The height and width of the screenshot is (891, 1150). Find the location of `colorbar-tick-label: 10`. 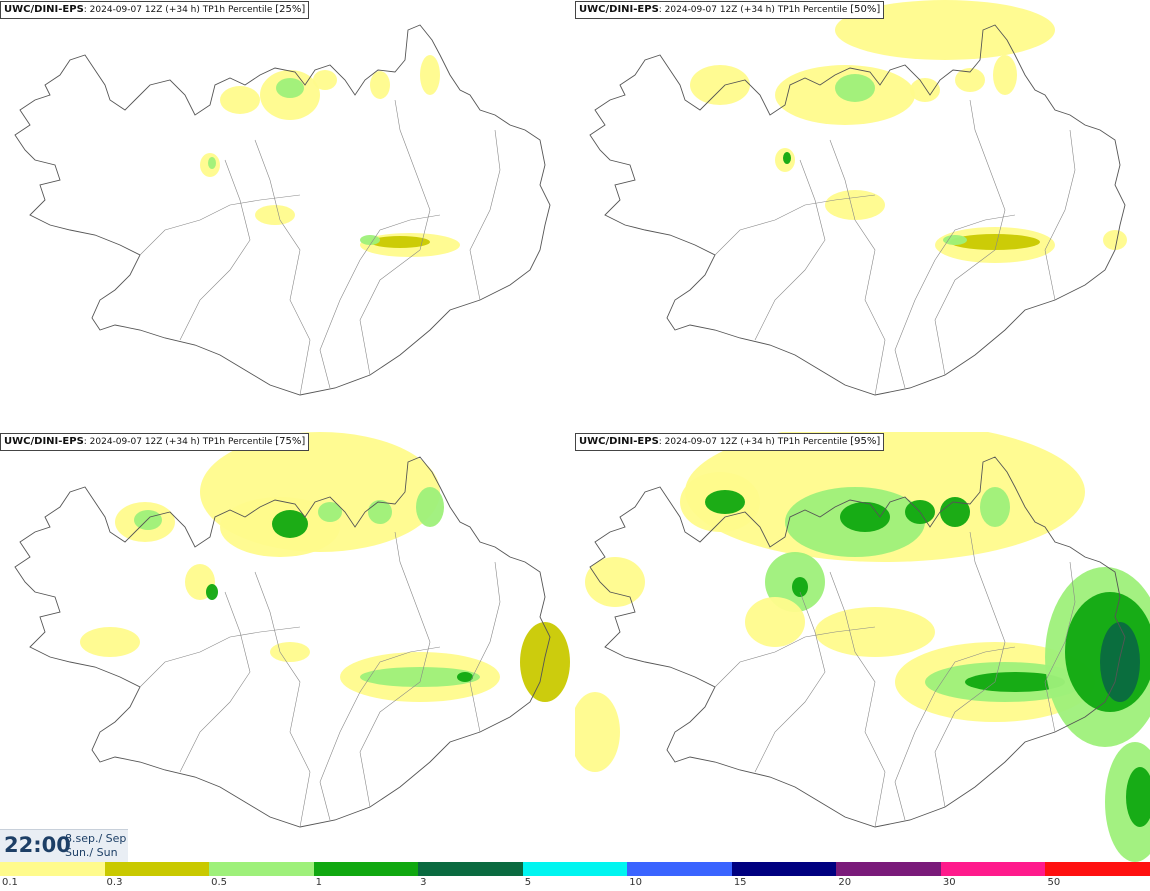

colorbar-tick-label: 10 is located at coordinates (635, 882).